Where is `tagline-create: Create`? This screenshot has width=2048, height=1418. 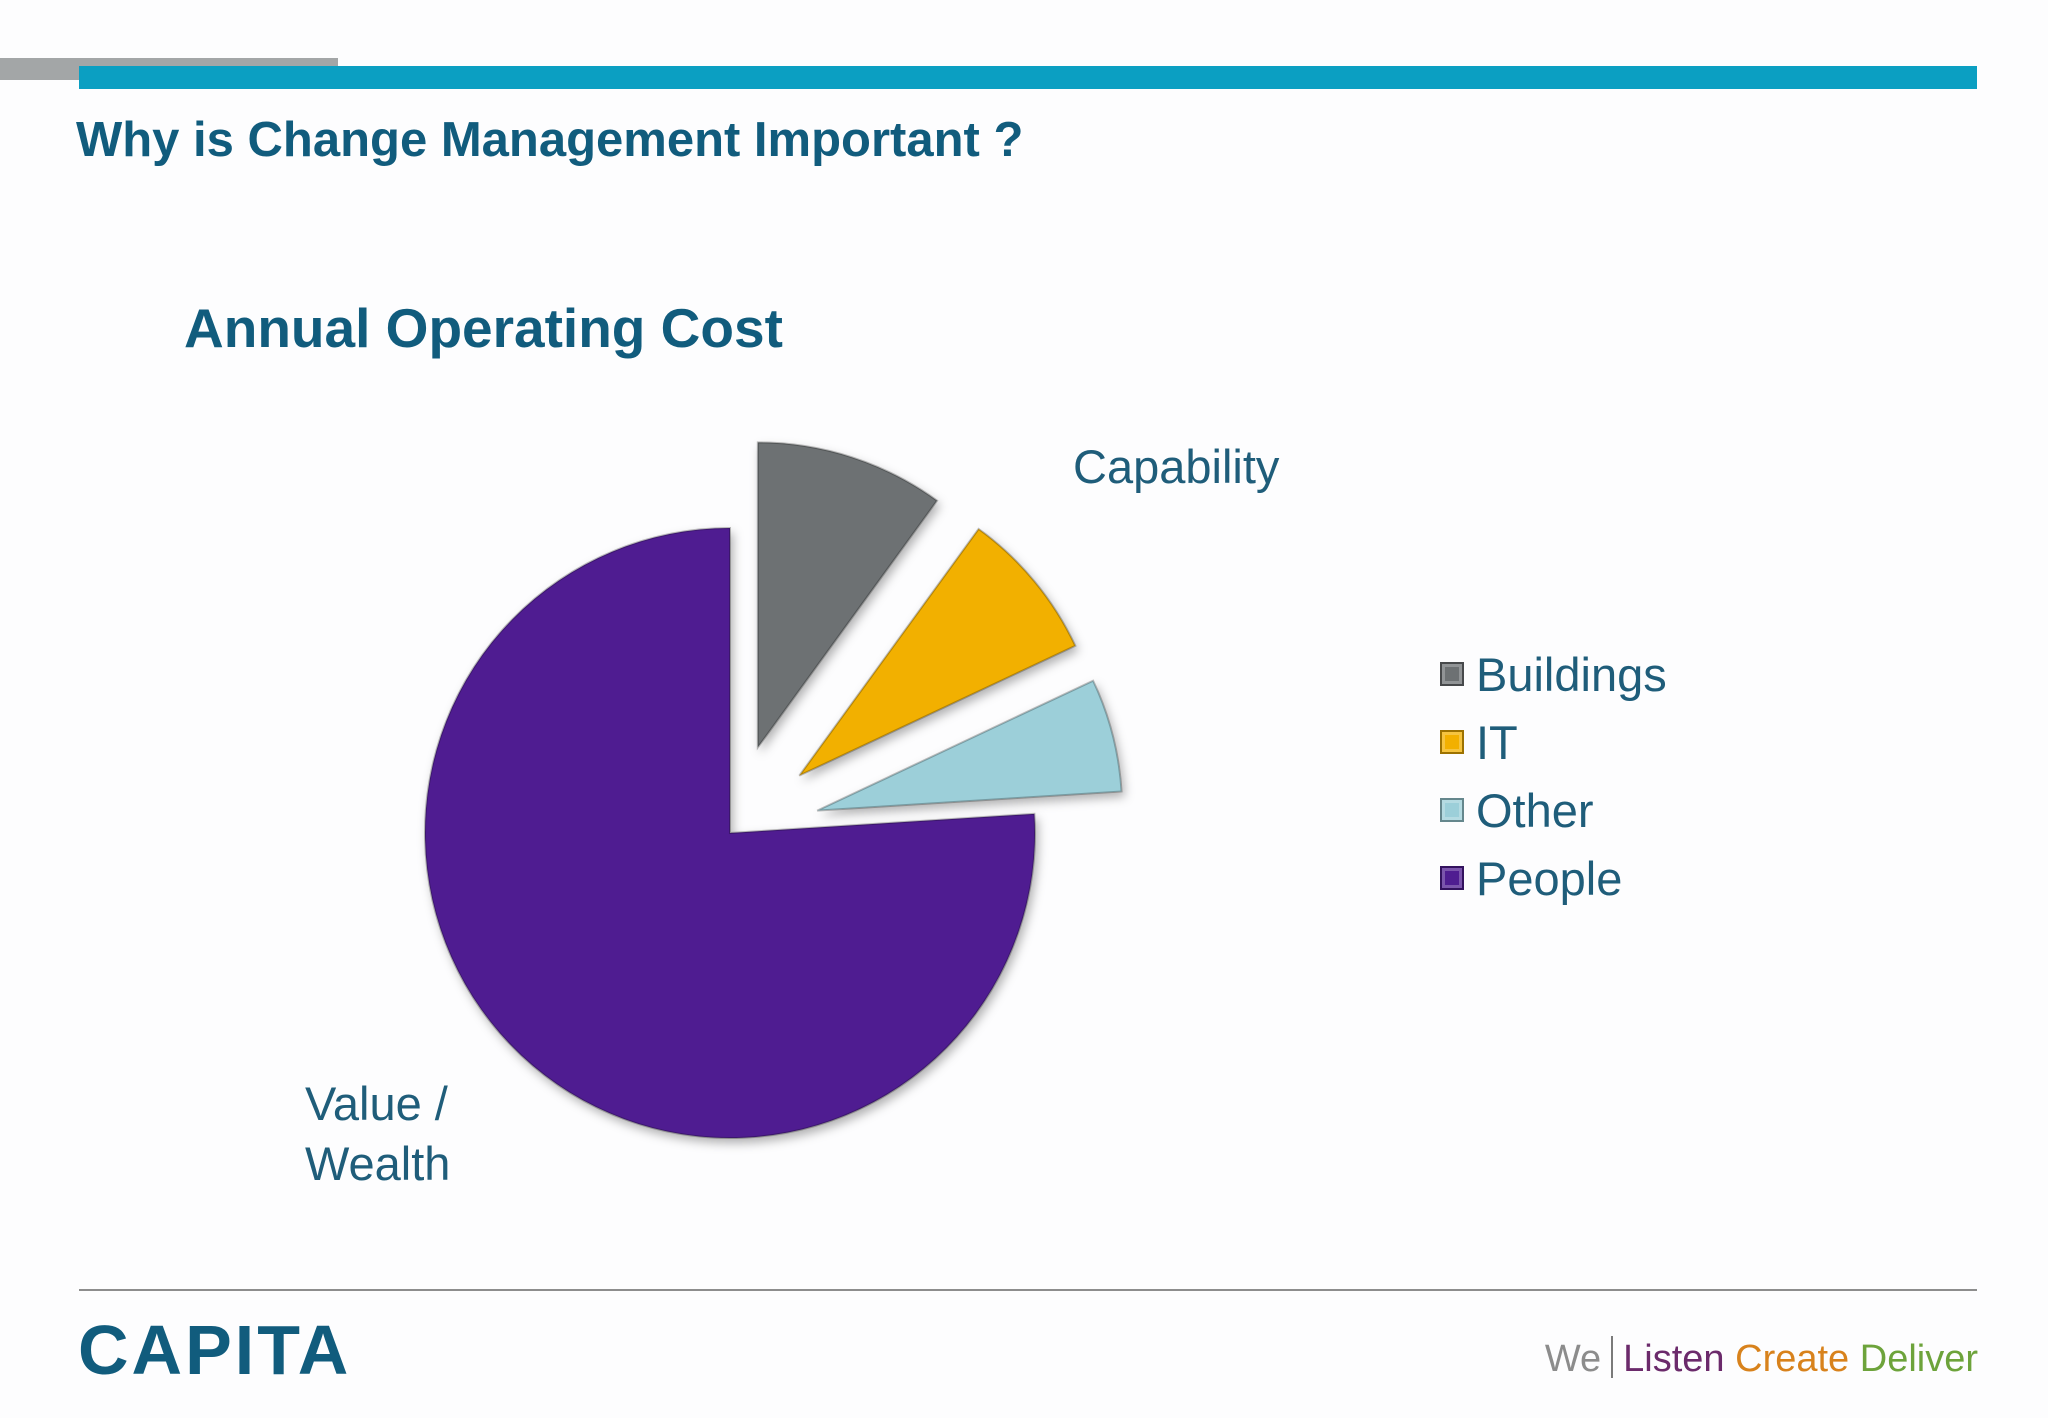 tagline-create: Create is located at coordinates (1792, 1359).